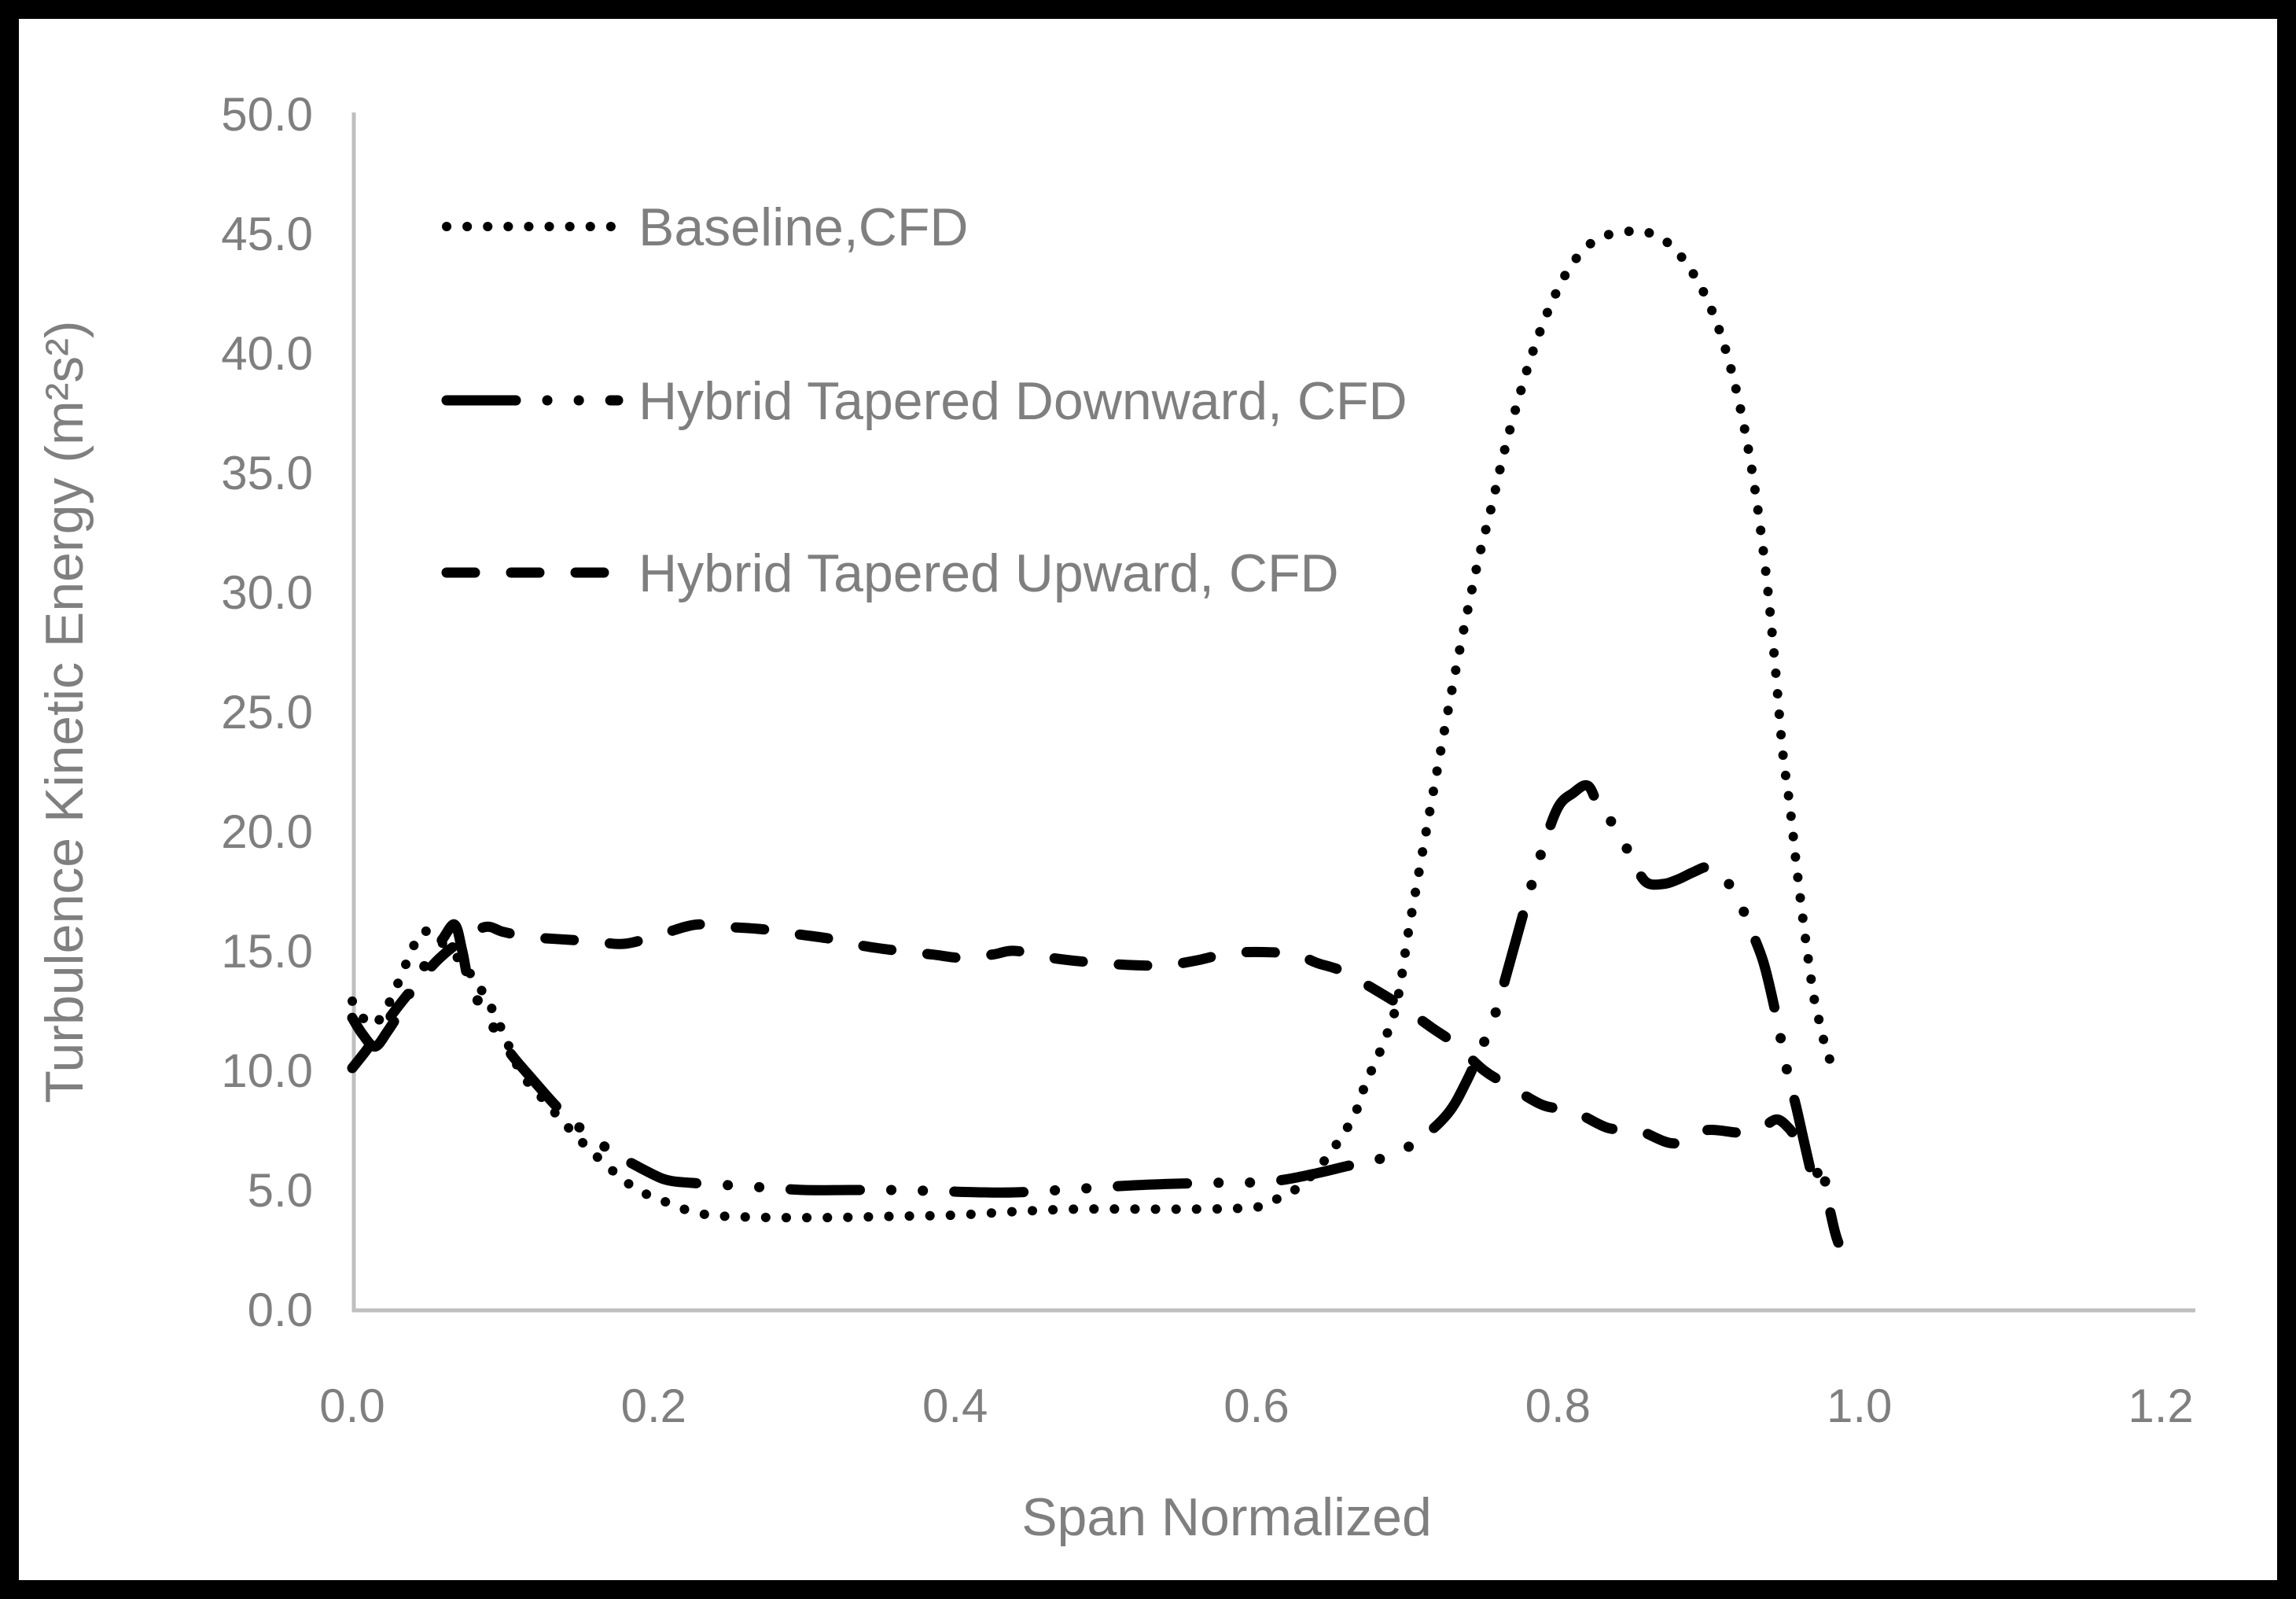  I want to click on y-tick-label: 25.0, so click(267, 712).